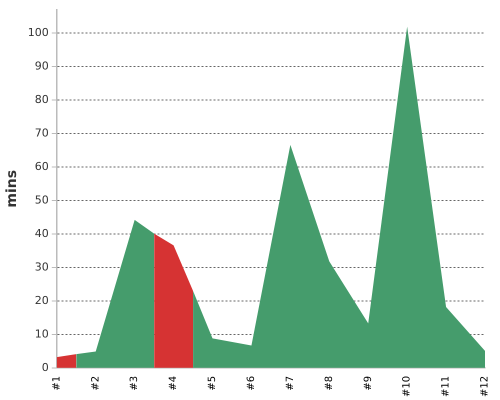 The height and width of the screenshot is (400, 500). I want to click on x-tick-label: #10, so click(407, 387).